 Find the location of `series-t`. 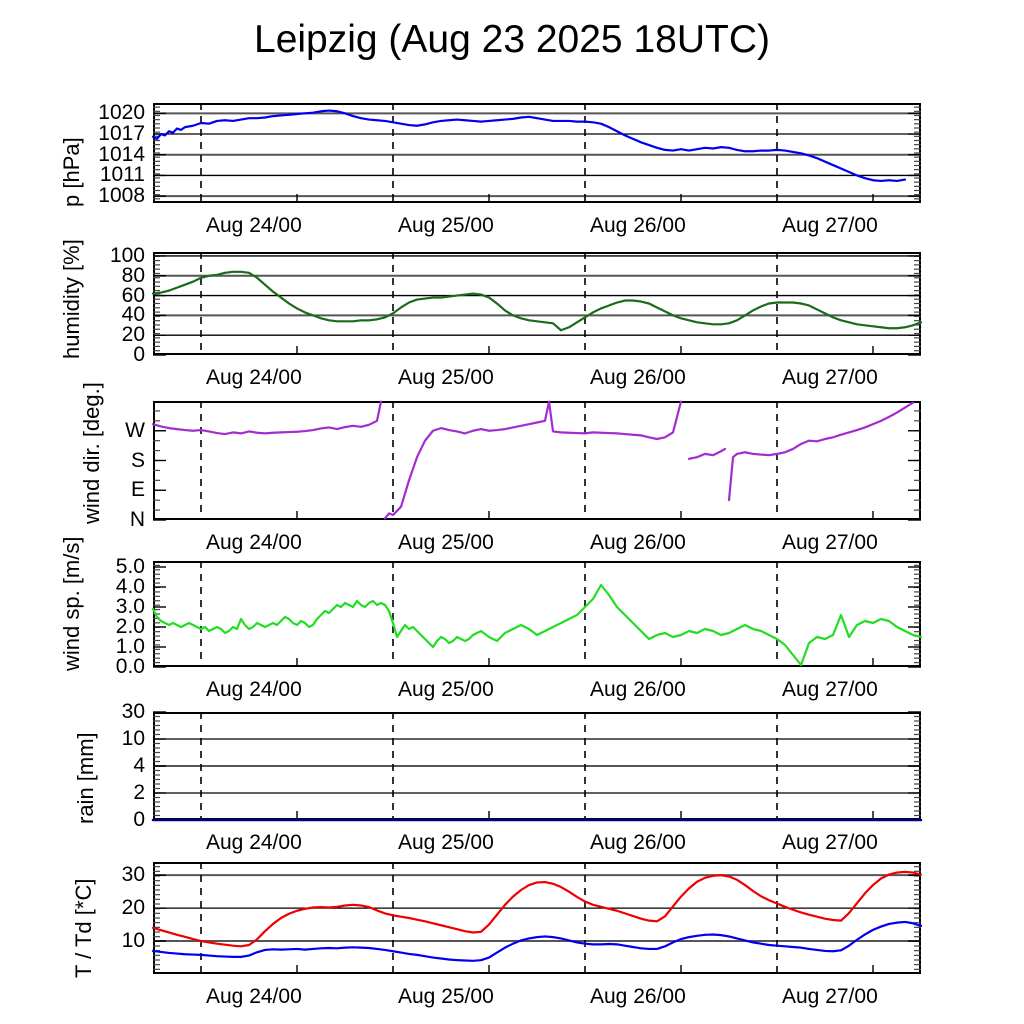

series-t is located at coordinates (537, 909).